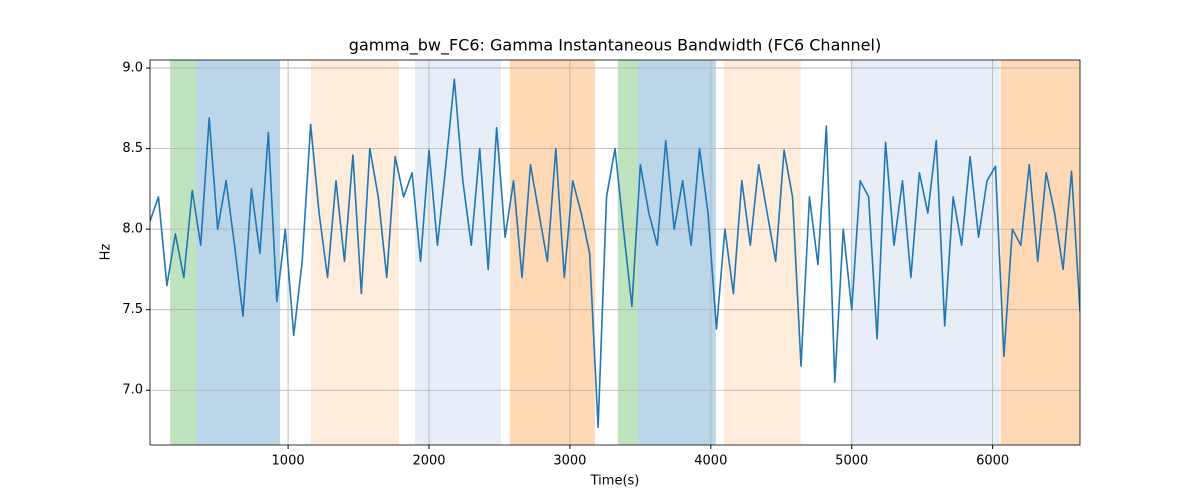  What do you see at coordinates (132, 229) in the screenshot?
I see `y-tick-label: 8.0` at bounding box center [132, 229].